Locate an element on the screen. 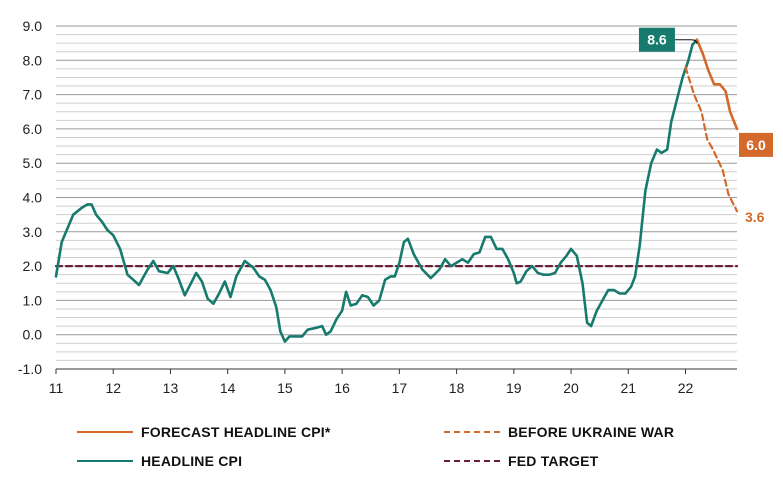 The width and height of the screenshot is (783, 483). y-tick-label: 6.0 is located at coordinates (33, 129).